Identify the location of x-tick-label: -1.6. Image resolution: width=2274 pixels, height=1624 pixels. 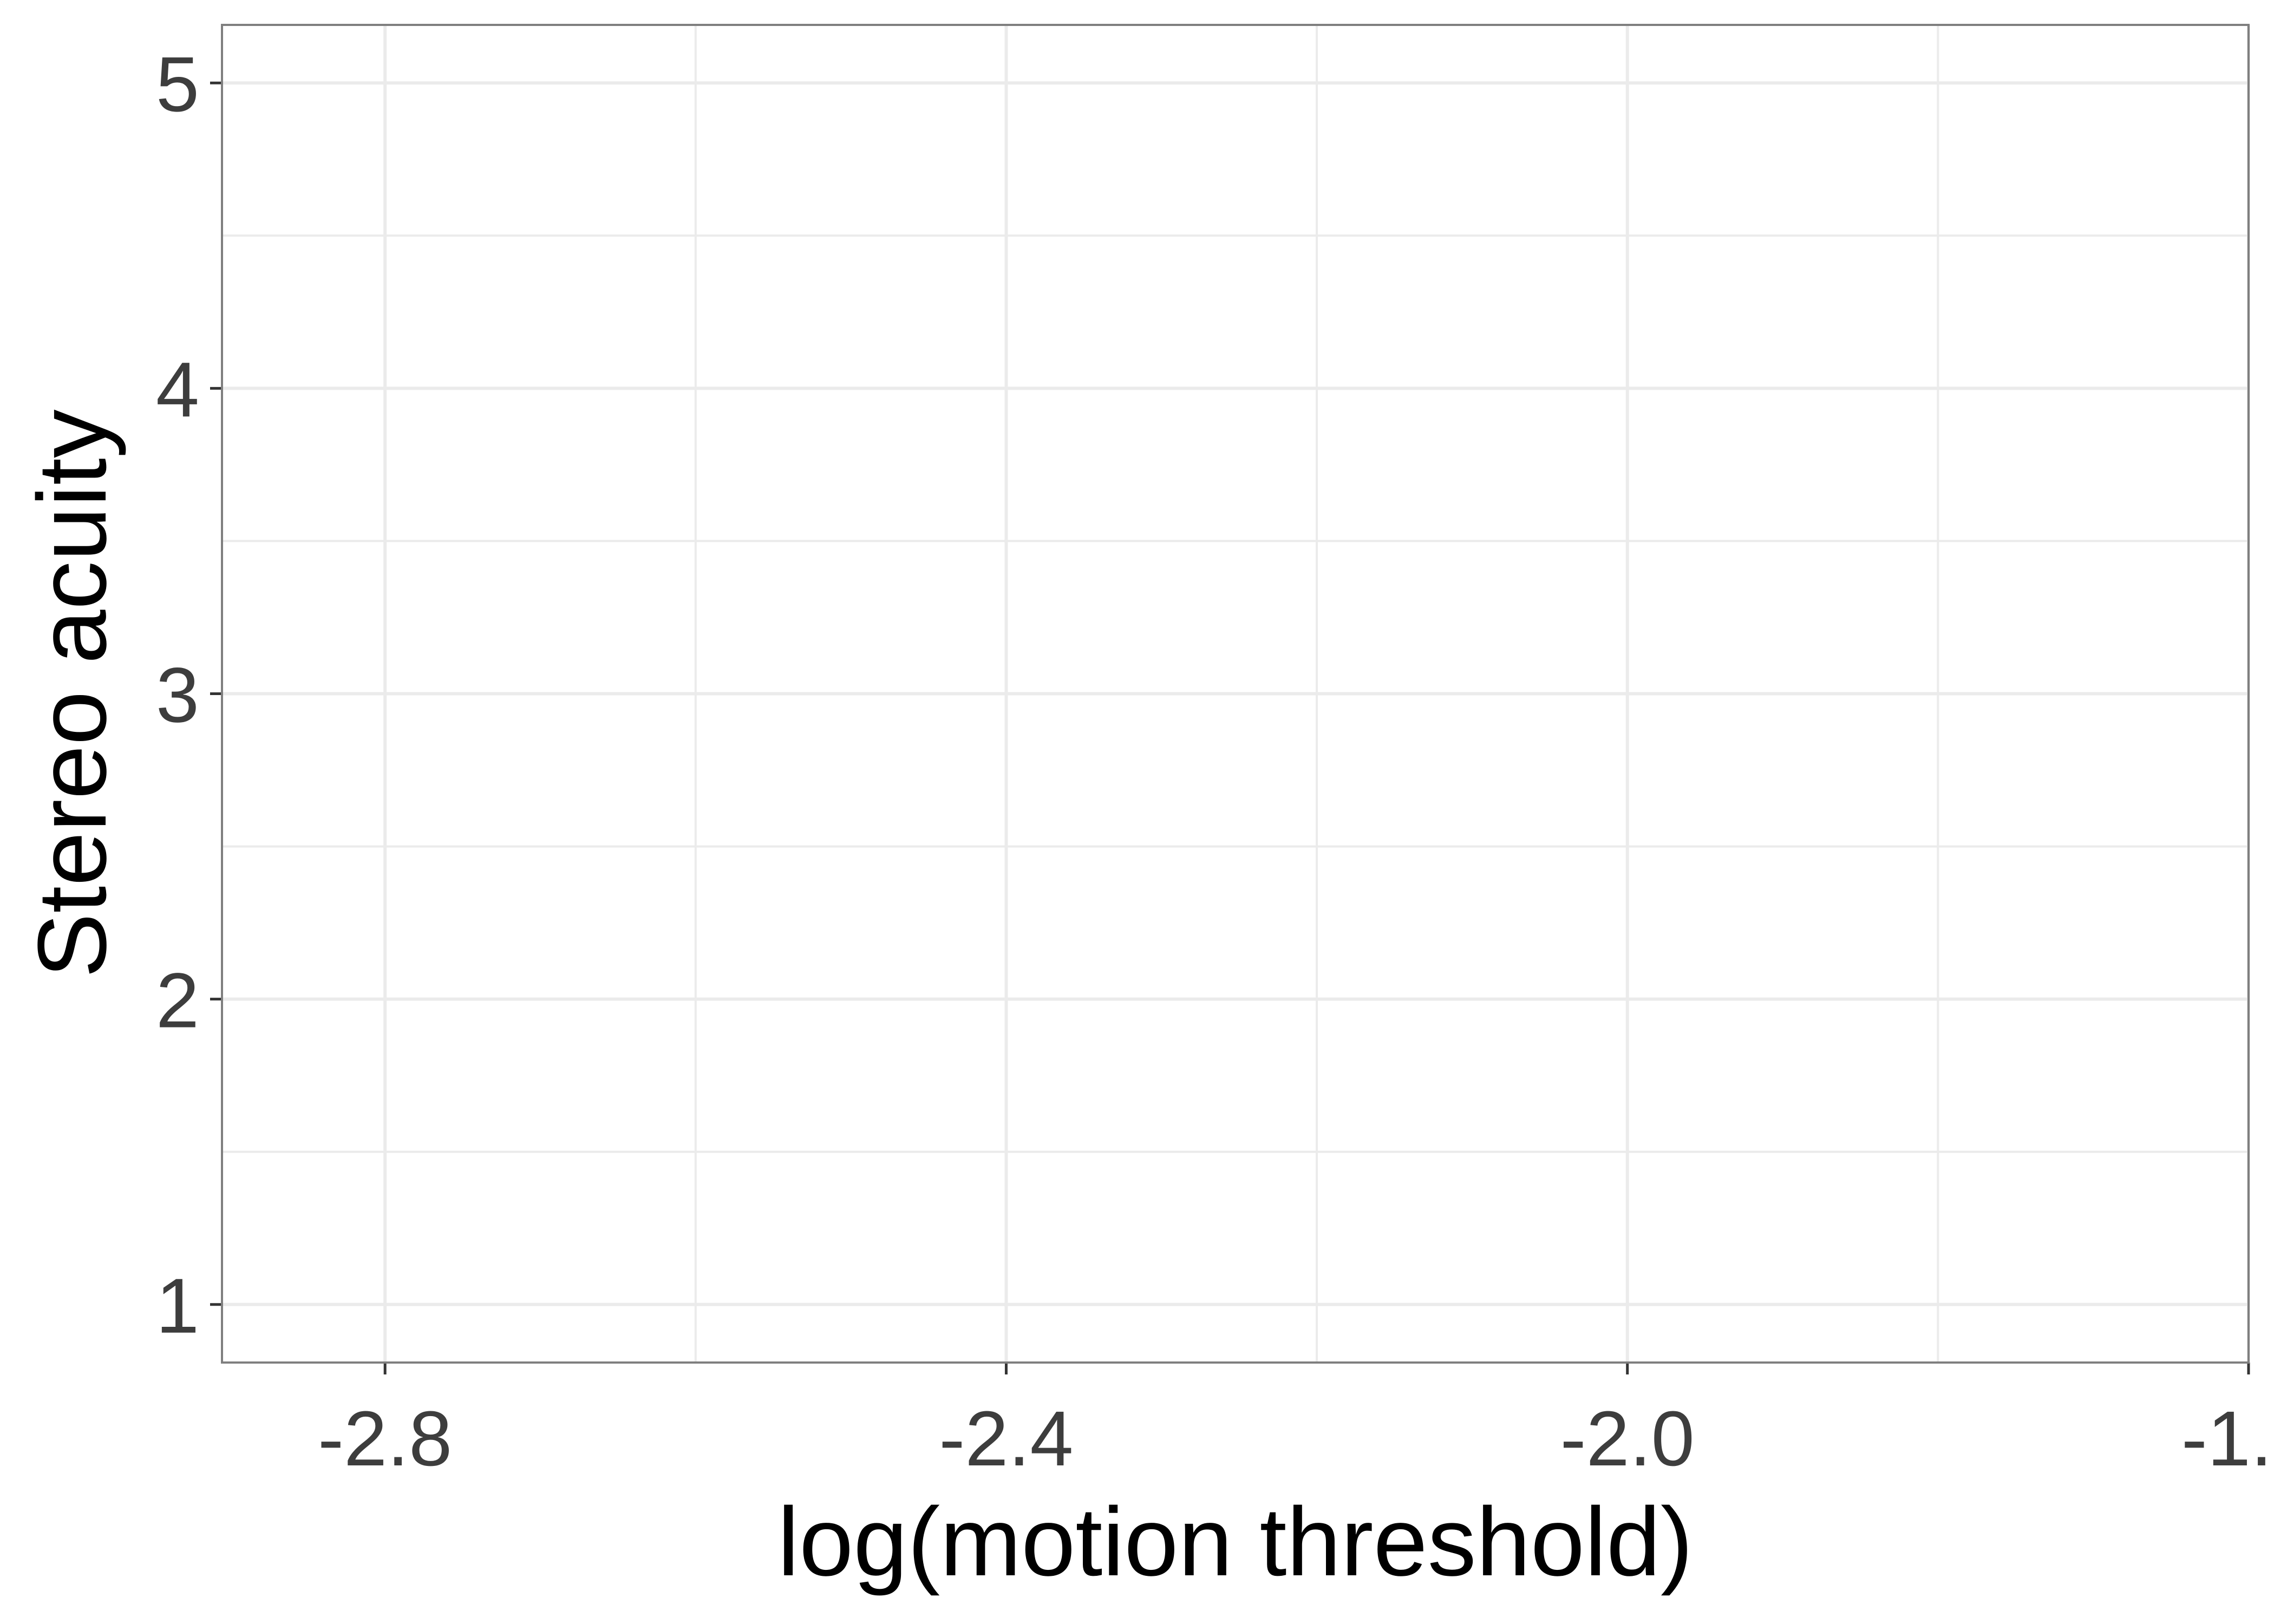
(2227, 1438).